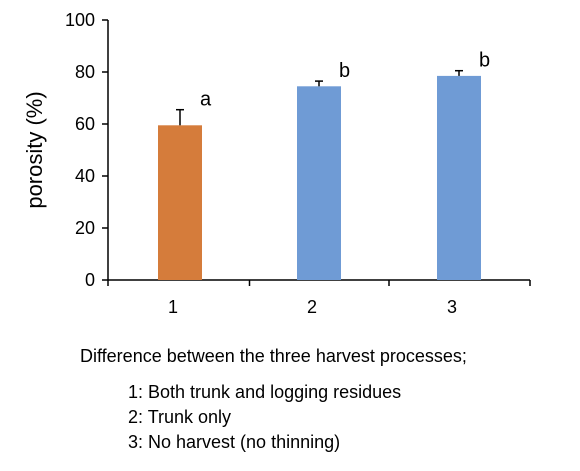 The height and width of the screenshot is (471, 580). What do you see at coordinates (265, 392) in the screenshot?
I see `category-legend-item-1: 1: Both trunk and logging residues` at bounding box center [265, 392].